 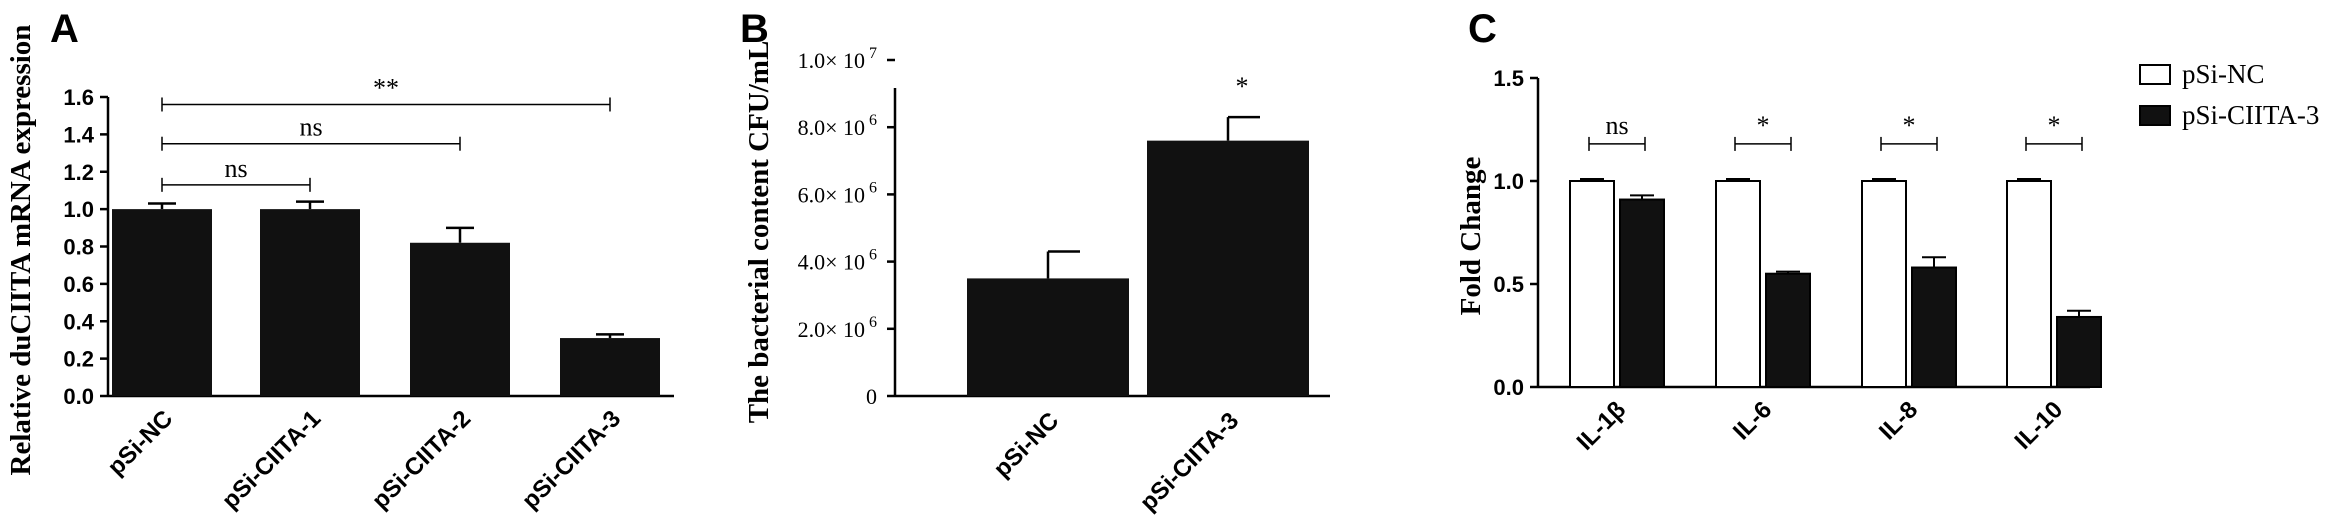 I want to click on panel-c-y-tick-label: 1.0, so click(x=1508, y=181).